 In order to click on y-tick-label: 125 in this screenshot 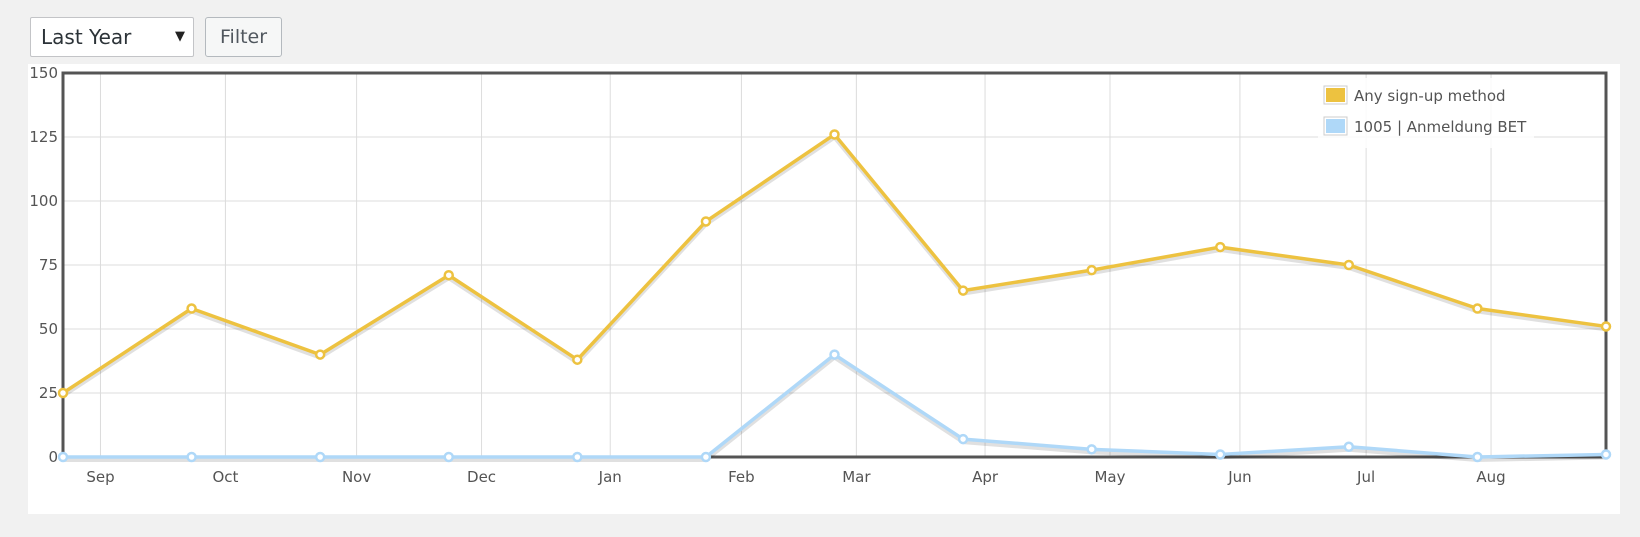, I will do `click(43, 137)`.